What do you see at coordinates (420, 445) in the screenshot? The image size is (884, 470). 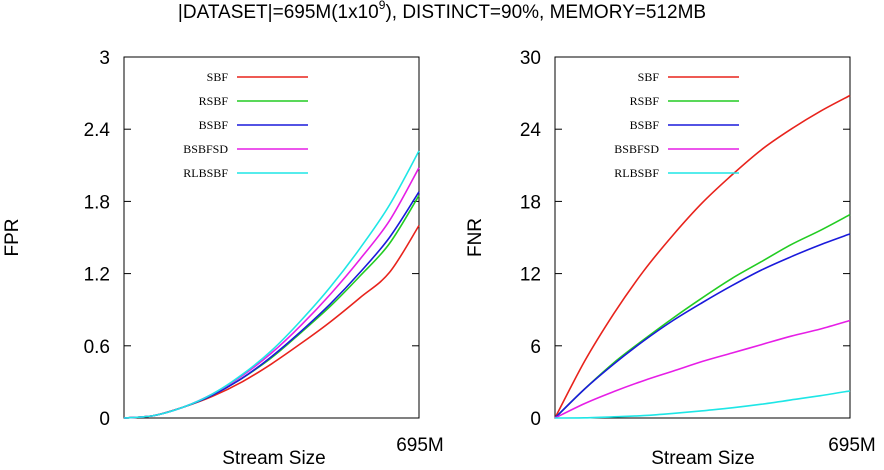 I see `fpr-xtick-label: 695M` at bounding box center [420, 445].